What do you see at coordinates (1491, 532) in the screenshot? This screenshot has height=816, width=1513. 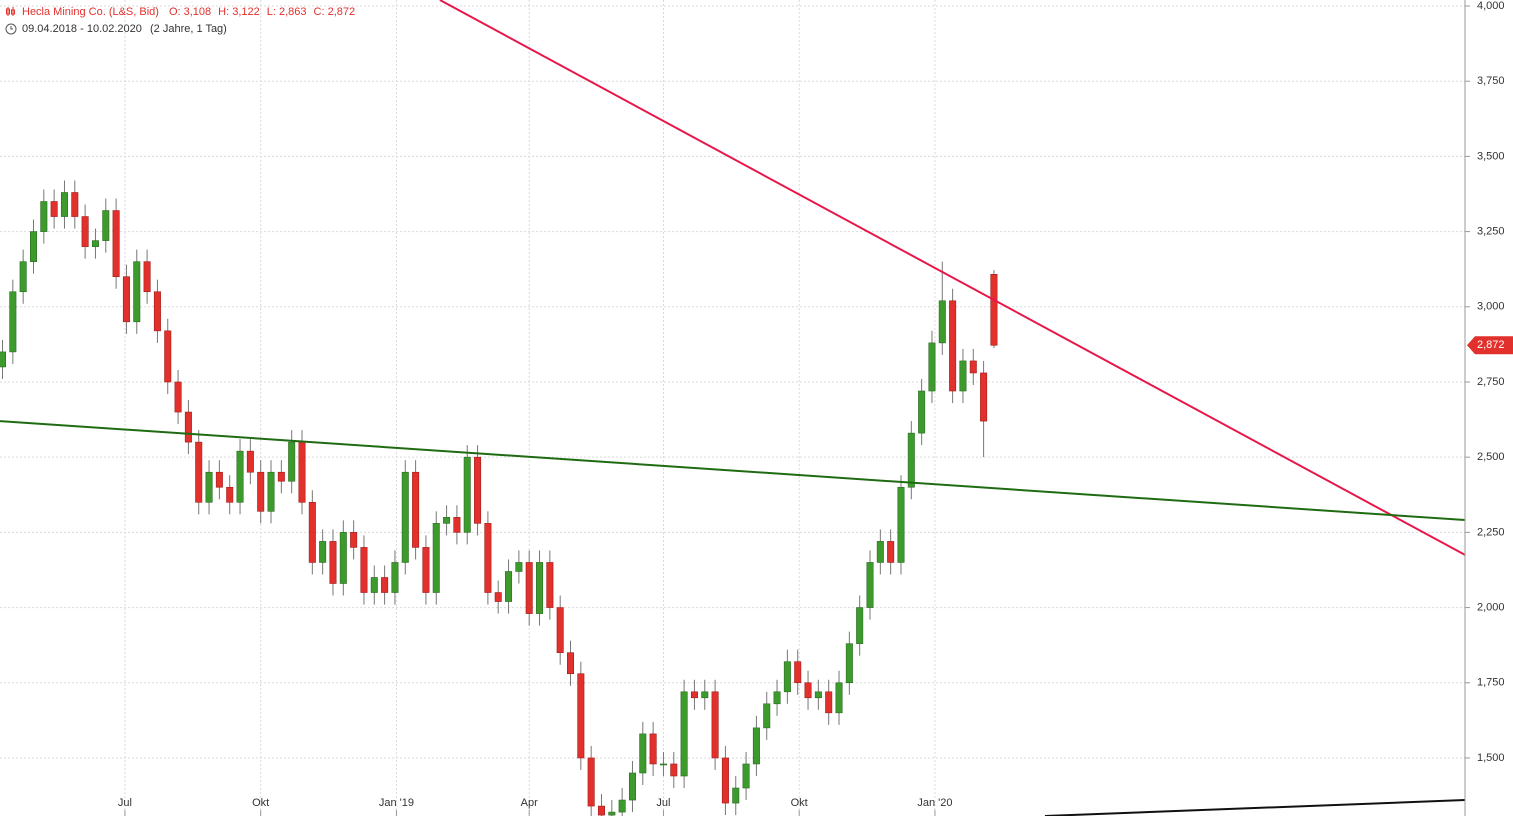 I see `y-tick-label: 2,250` at bounding box center [1491, 532].